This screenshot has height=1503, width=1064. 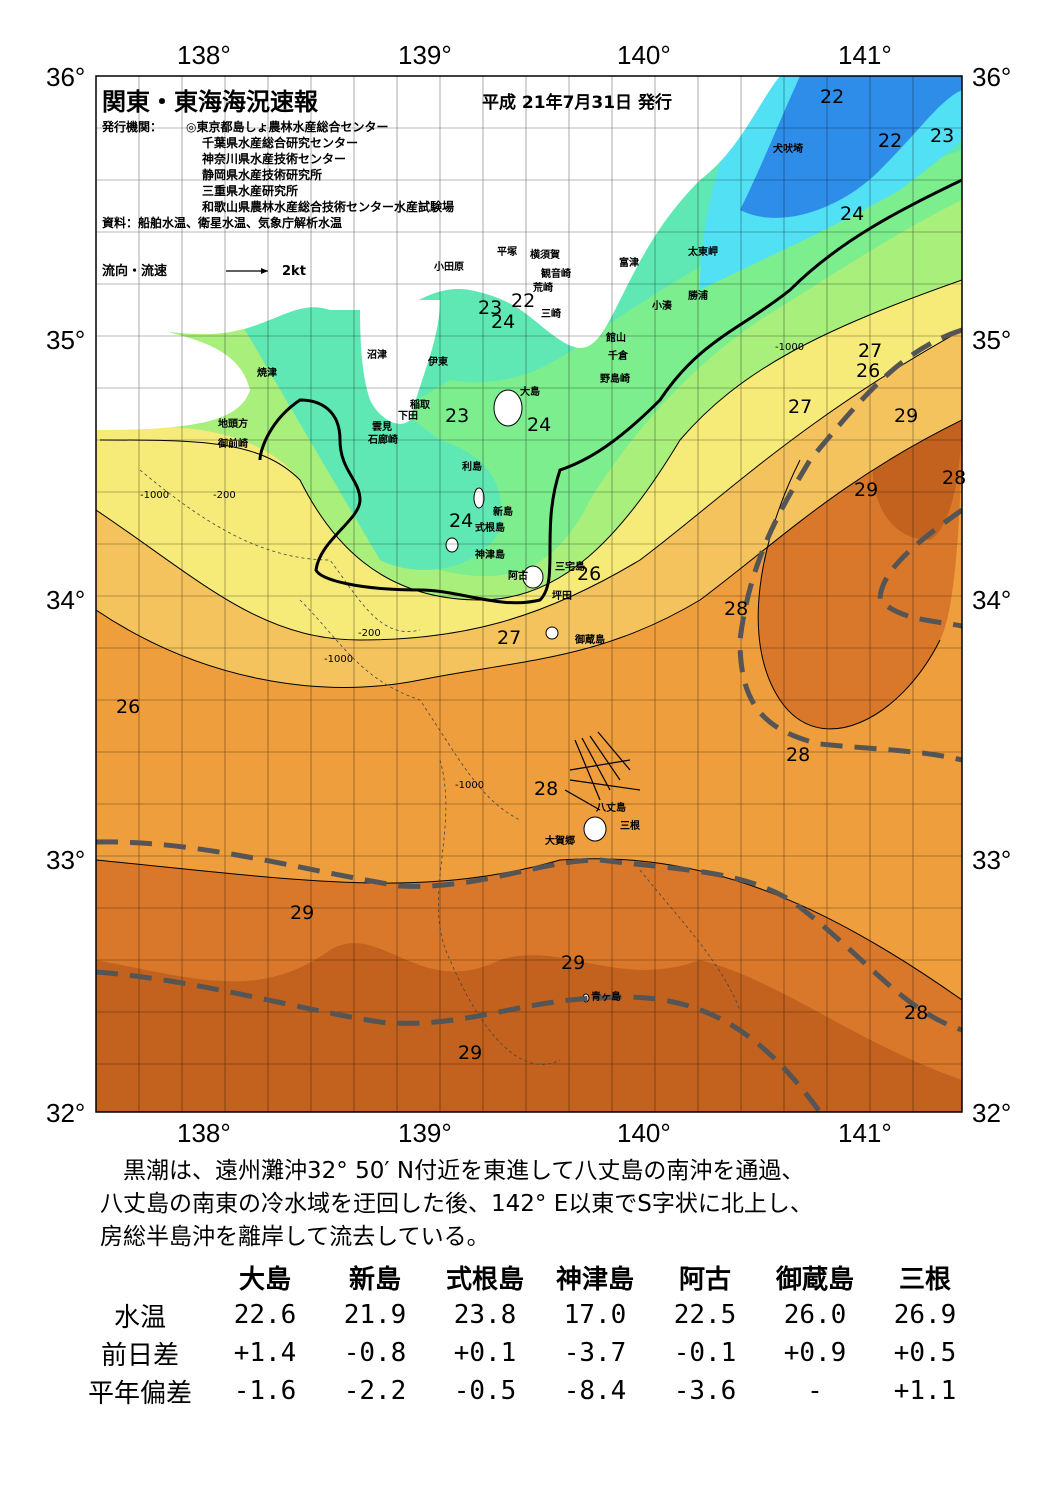 What do you see at coordinates (545, 255) in the screenshot?
I see `place-yokosuka: 横須賀` at bounding box center [545, 255].